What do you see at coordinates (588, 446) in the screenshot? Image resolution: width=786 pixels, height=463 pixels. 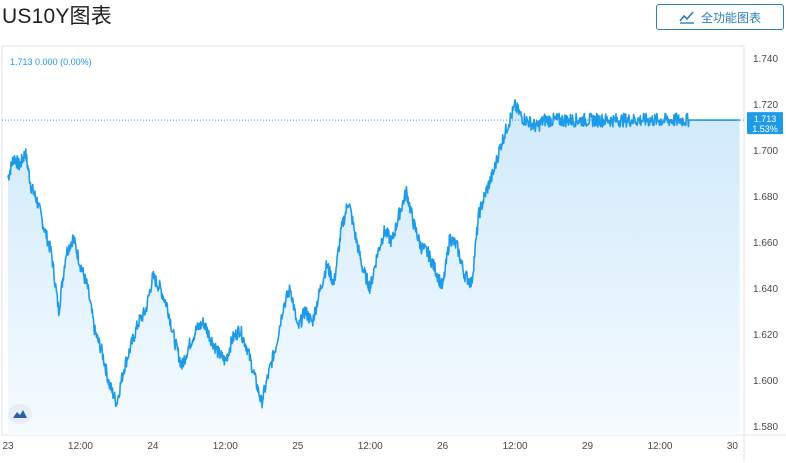 I see `x-tick-label: 29` at bounding box center [588, 446].